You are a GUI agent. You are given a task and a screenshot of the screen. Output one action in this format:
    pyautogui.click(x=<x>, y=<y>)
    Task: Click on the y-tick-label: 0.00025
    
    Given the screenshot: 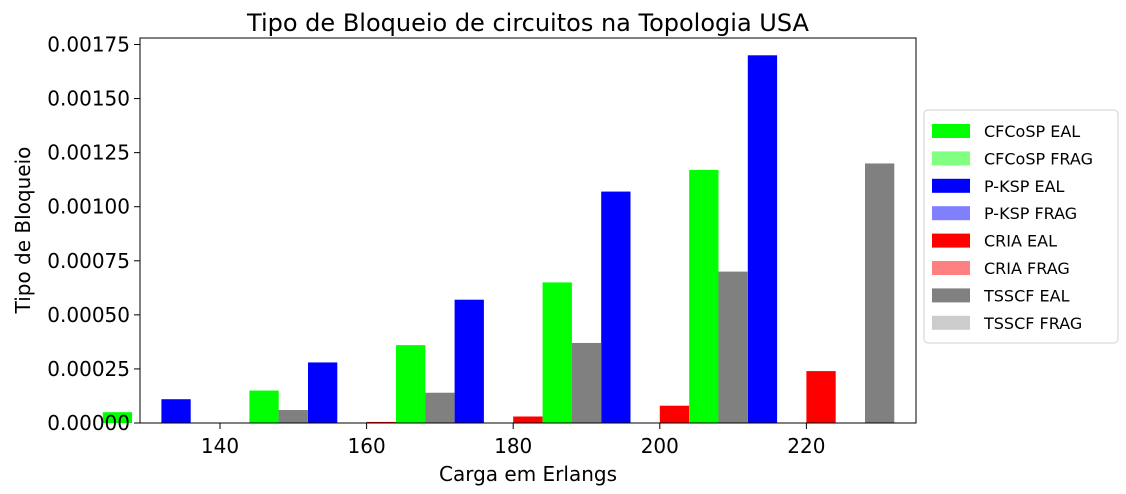 What is the action you would take?
    pyautogui.click(x=88, y=369)
    